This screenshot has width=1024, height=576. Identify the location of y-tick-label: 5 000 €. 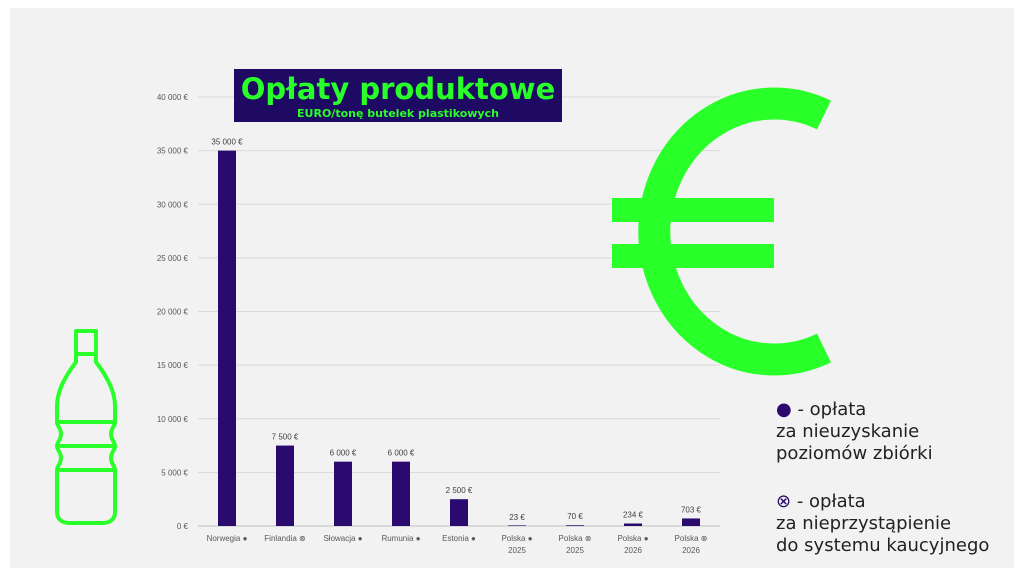
(174, 472).